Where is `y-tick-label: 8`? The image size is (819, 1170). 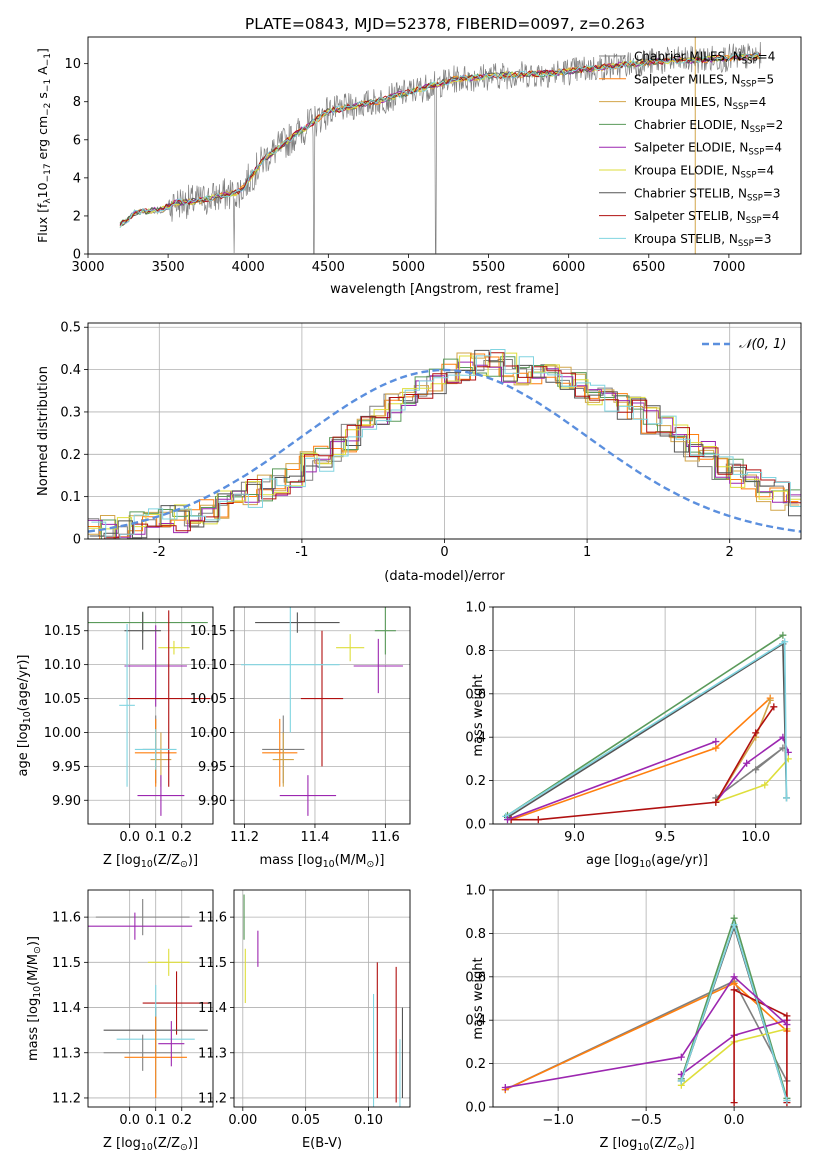 y-tick-label: 8 is located at coordinates (77, 102).